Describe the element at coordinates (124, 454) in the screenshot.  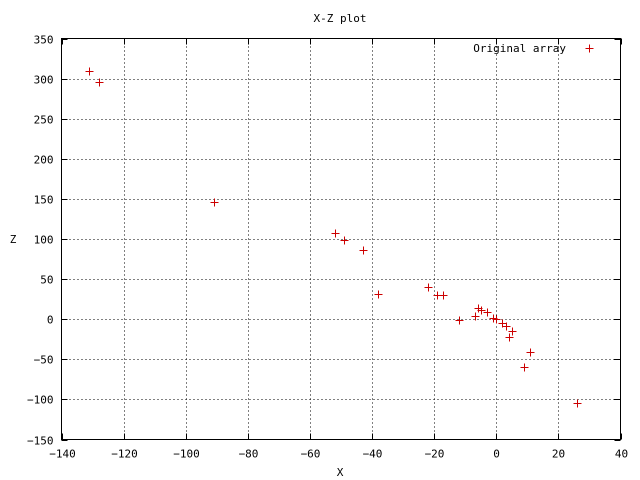
I see `x-tick-label: −120` at that location.